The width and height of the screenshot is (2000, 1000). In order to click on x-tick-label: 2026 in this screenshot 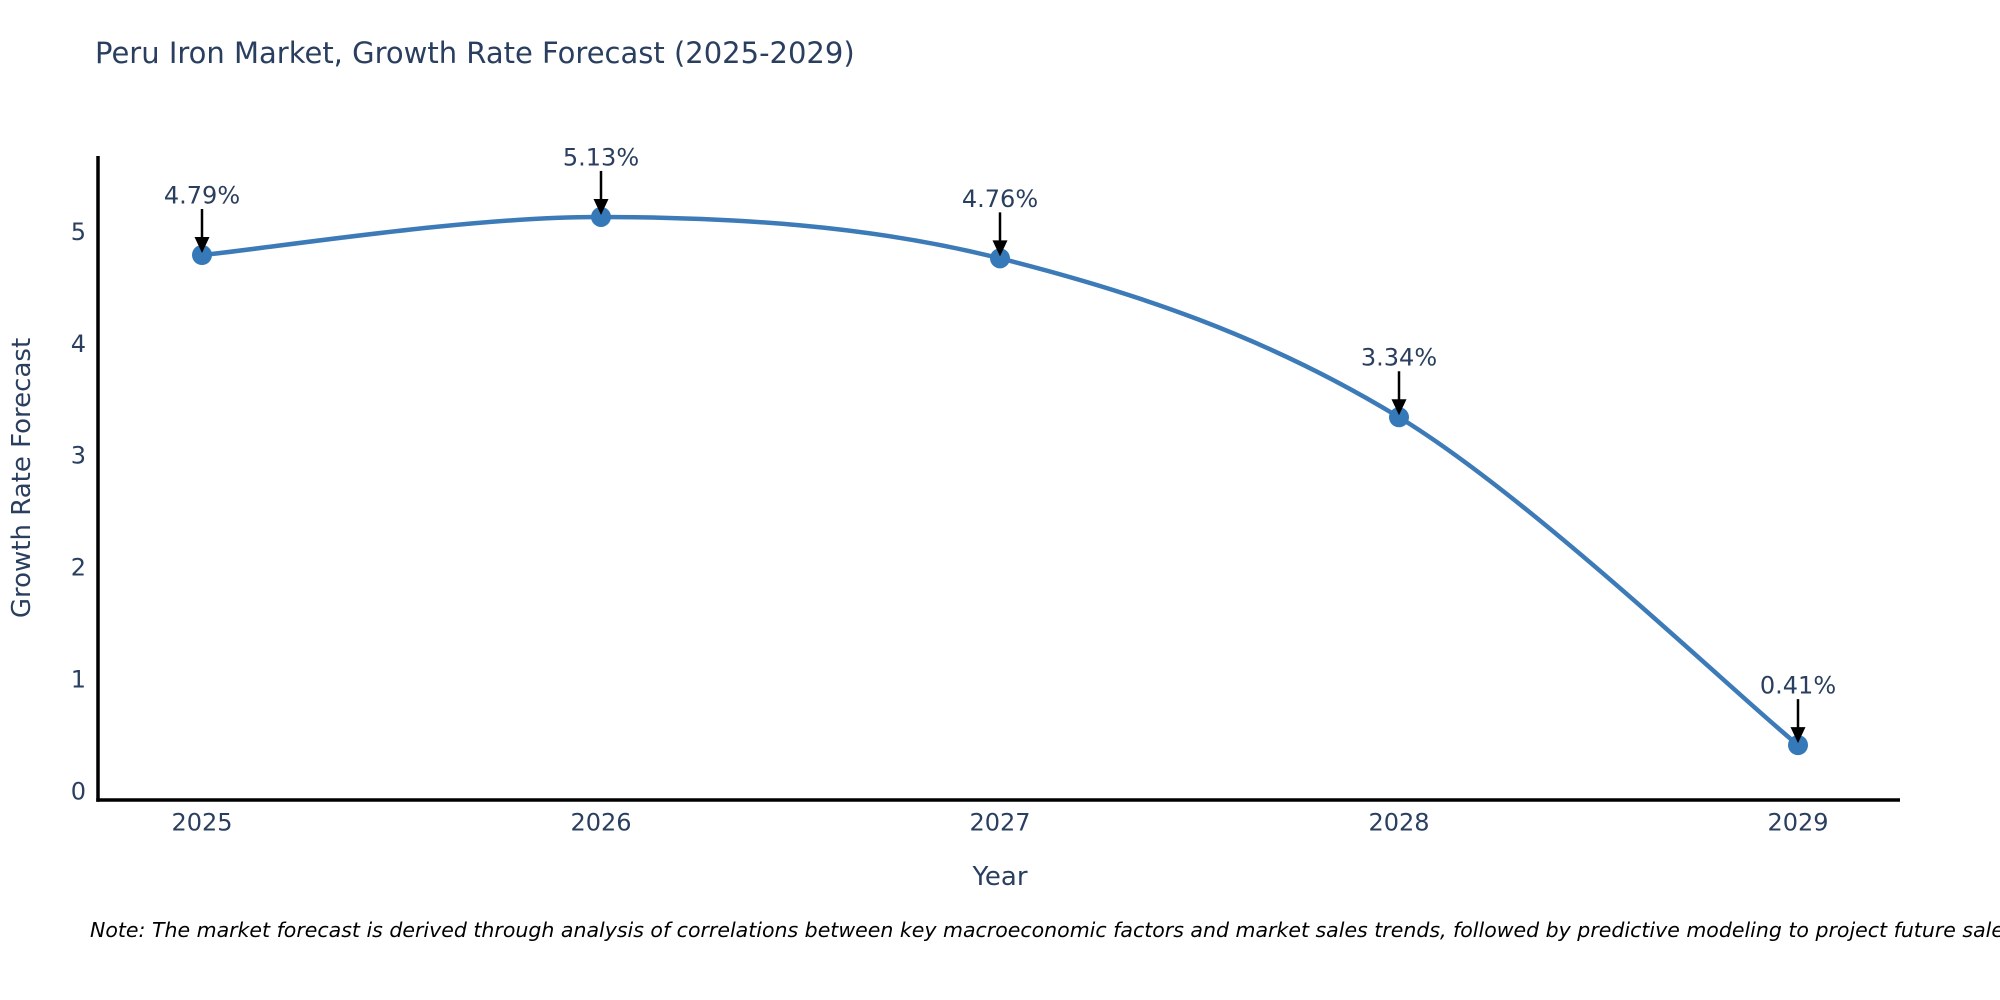, I will do `click(600, 822)`.